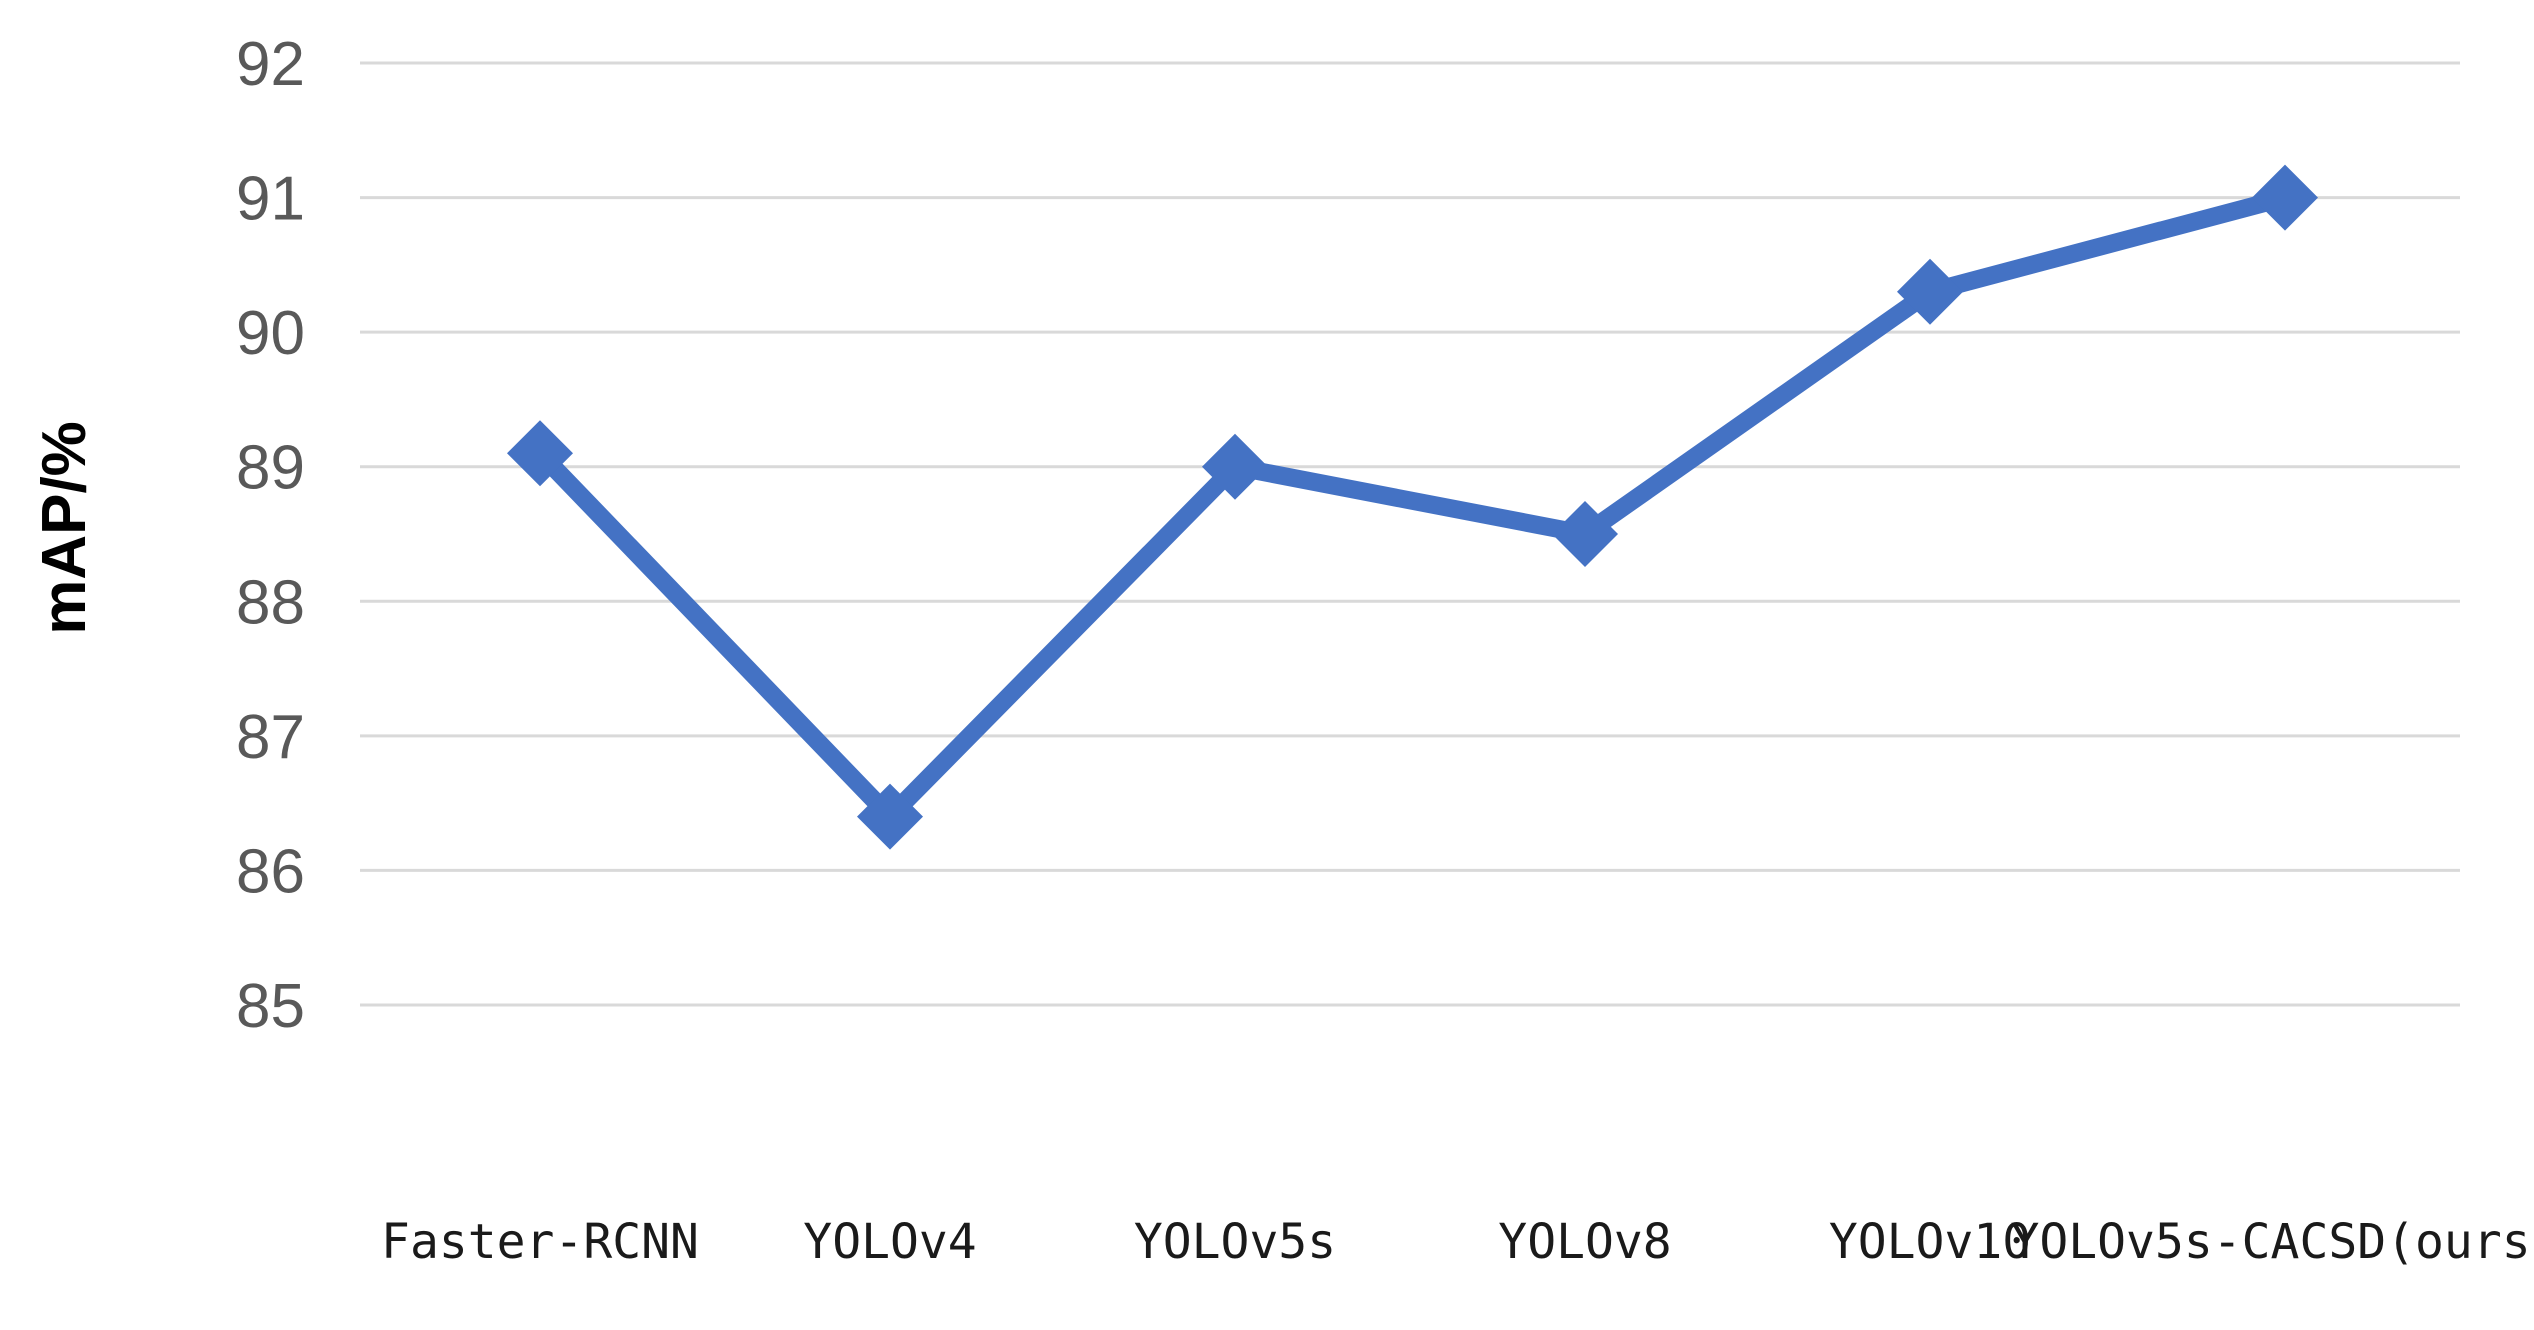  I want to click on y-axis-label: mAP/%, so click(64, 528).